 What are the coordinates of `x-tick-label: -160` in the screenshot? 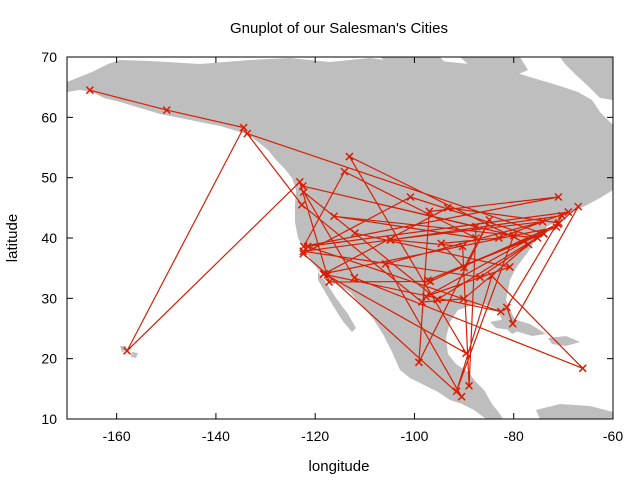 It's located at (117, 436).